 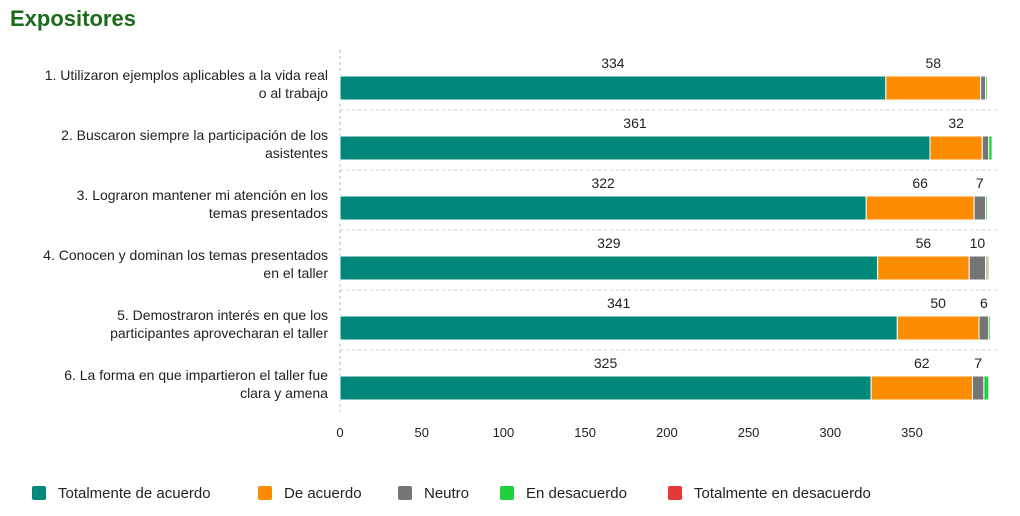 I want to click on category-label: 5. Demostraron interés en que los, so click(x=222, y=315).